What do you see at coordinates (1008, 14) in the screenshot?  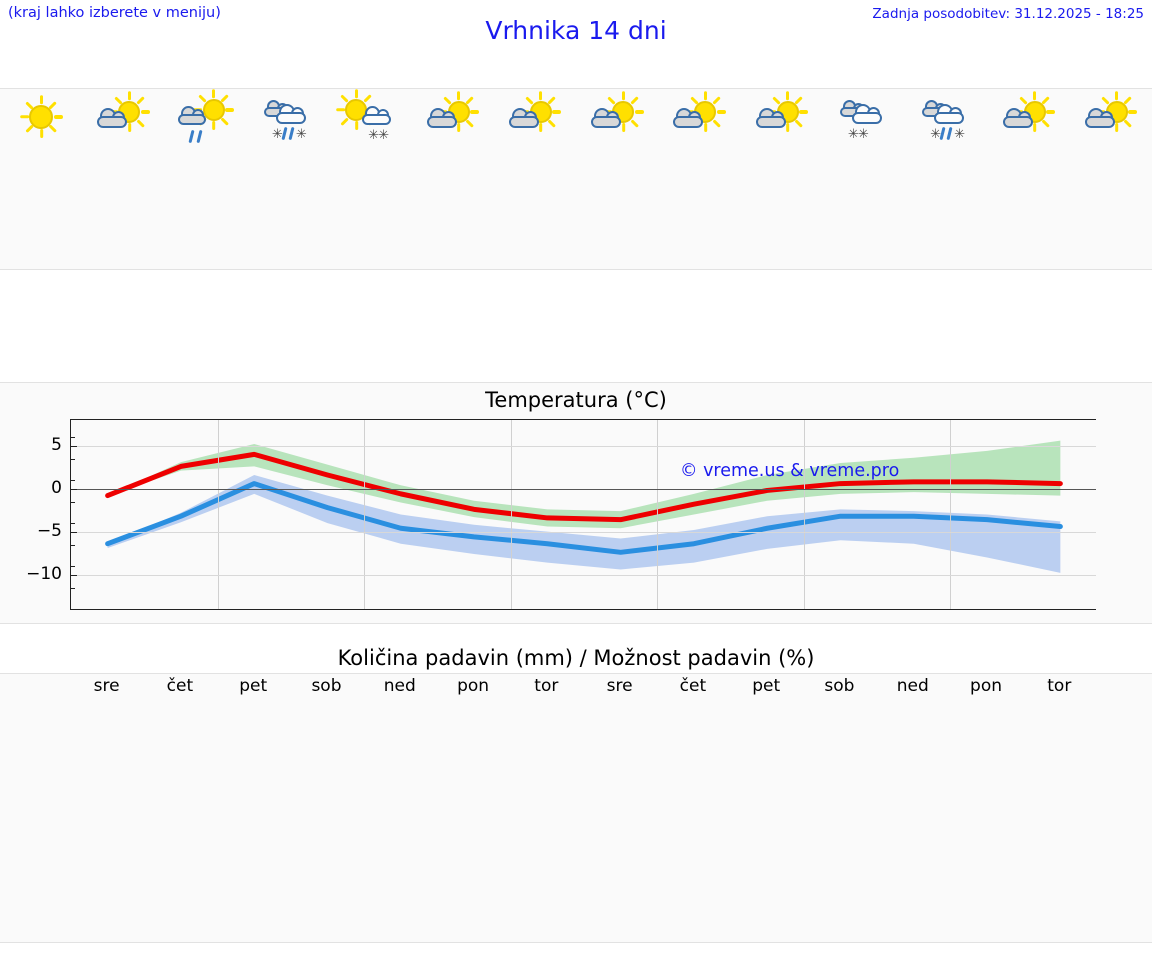 I see `last-updated-text: Zadnja posodobitev: 31.12.2025 - 18:25` at bounding box center [1008, 14].